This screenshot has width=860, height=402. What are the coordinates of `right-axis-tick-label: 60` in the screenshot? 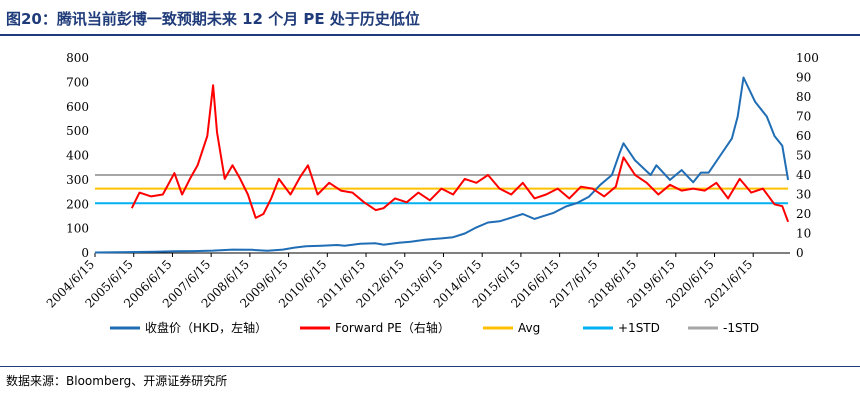 It's located at (803, 136).